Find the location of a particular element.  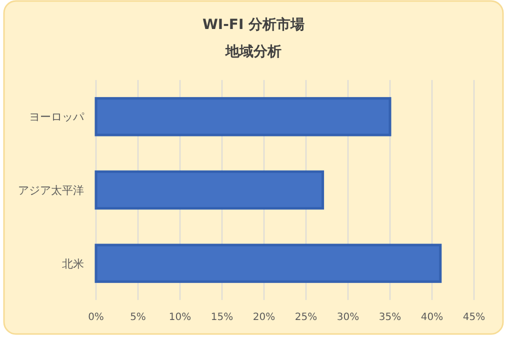

x-tick-label: 35% is located at coordinates (390, 317).